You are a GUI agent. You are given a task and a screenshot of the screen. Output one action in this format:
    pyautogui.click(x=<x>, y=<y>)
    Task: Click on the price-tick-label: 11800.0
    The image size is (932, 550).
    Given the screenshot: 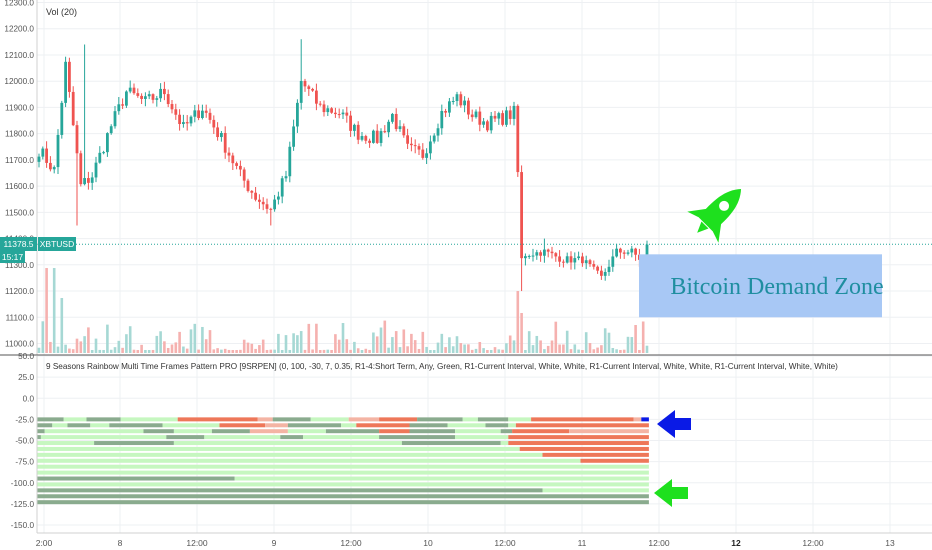 What is the action you would take?
    pyautogui.click(x=19, y=134)
    